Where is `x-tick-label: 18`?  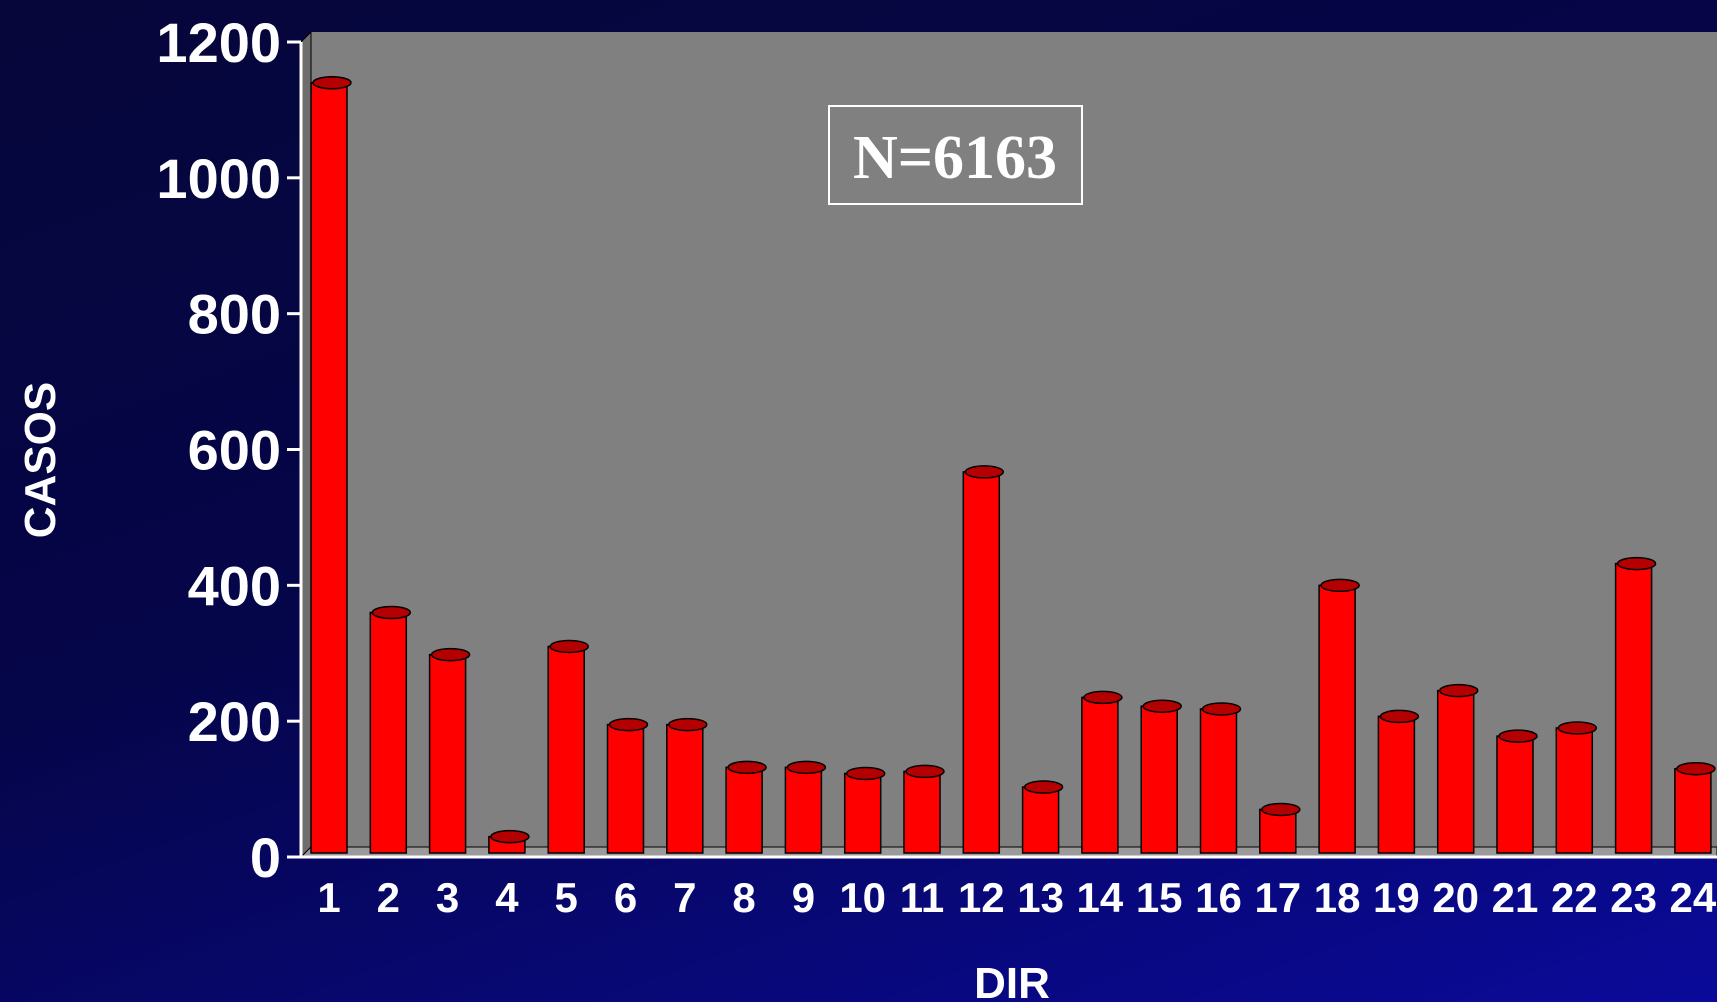
x-tick-label: 18 is located at coordinates (1337, 897).